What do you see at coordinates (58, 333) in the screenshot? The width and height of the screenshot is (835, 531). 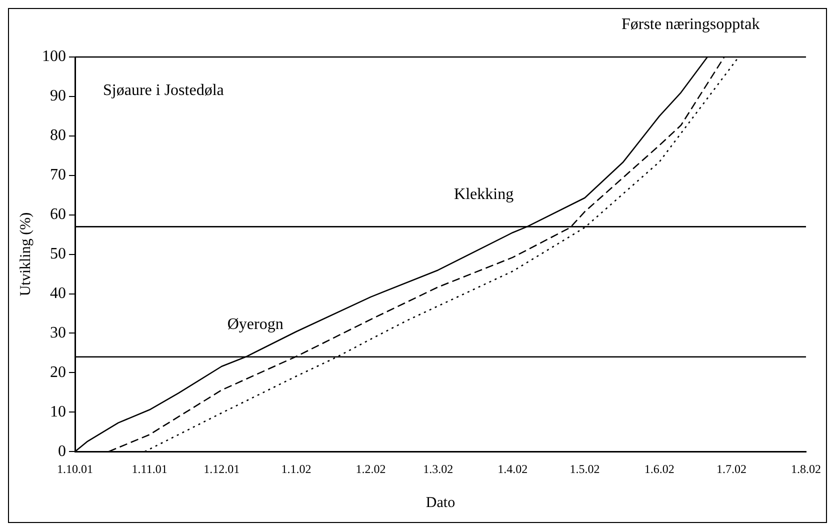 I see `y-tick-label: 30` at bounding box center [58, 333].